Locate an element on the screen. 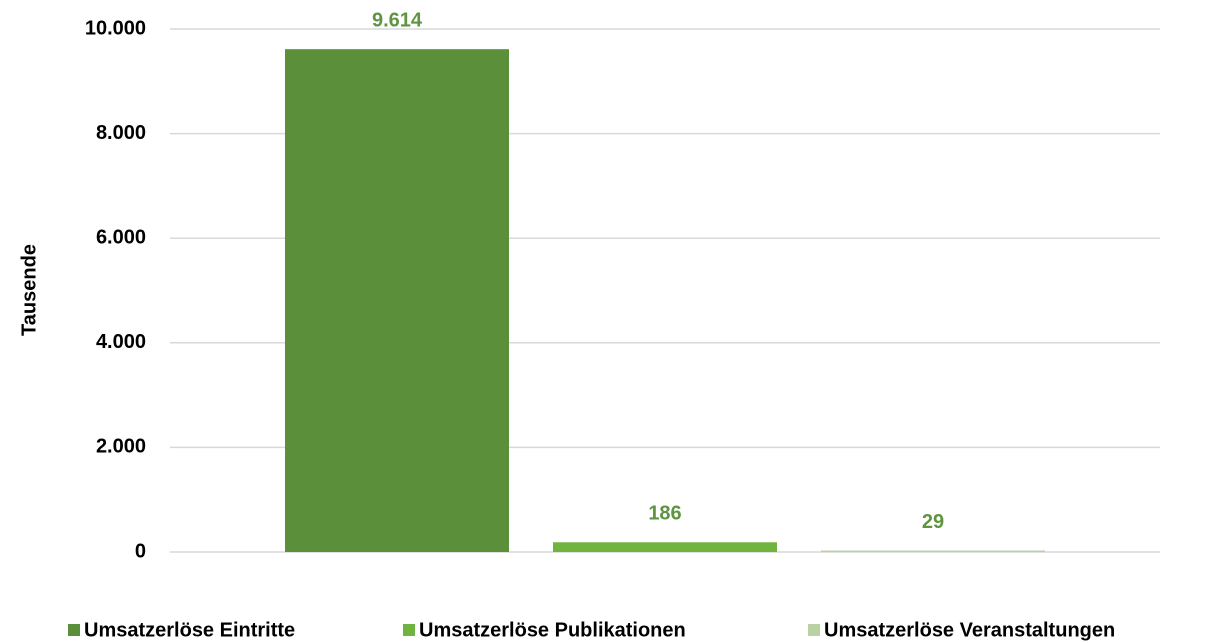 The width and height of the screenshot is (1218, 643). value-label: 9.614 is located at coordinates (397, 20).